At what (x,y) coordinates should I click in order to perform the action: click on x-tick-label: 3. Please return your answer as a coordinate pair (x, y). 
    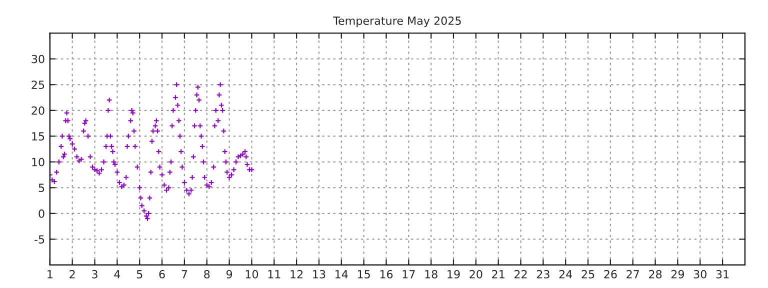
    Looking at the image, I should click on (95, 274).